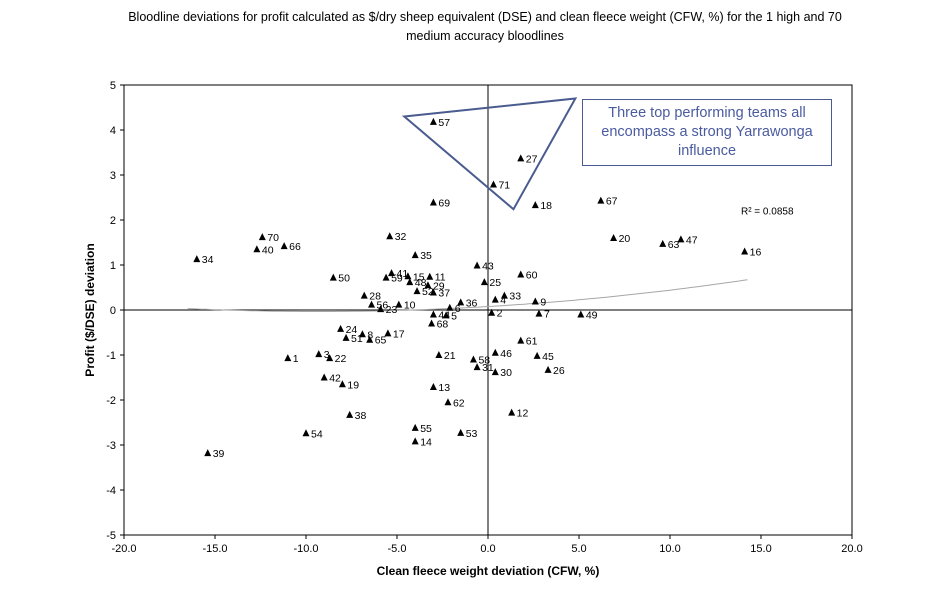 The height and width of the screenshot is (598, 936). What do you see at coordinates (444, 123) in the screenshot?
I see `point-label: 57` at bounding box center [444, 123].